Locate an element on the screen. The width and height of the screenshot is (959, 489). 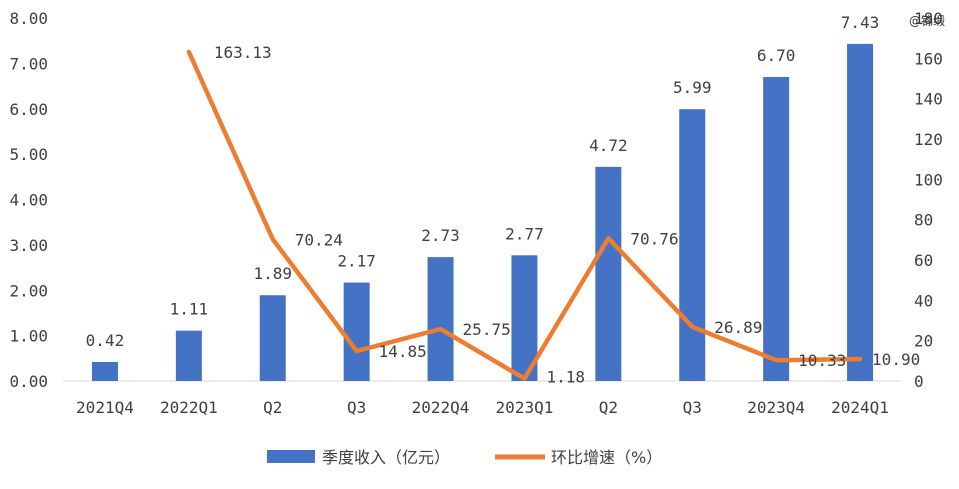
left-y-axis: 0.00 1.00 2.00 3.00 4.00 5.00 6.00 7.00 8.00 is located at coordinates (28, 200).